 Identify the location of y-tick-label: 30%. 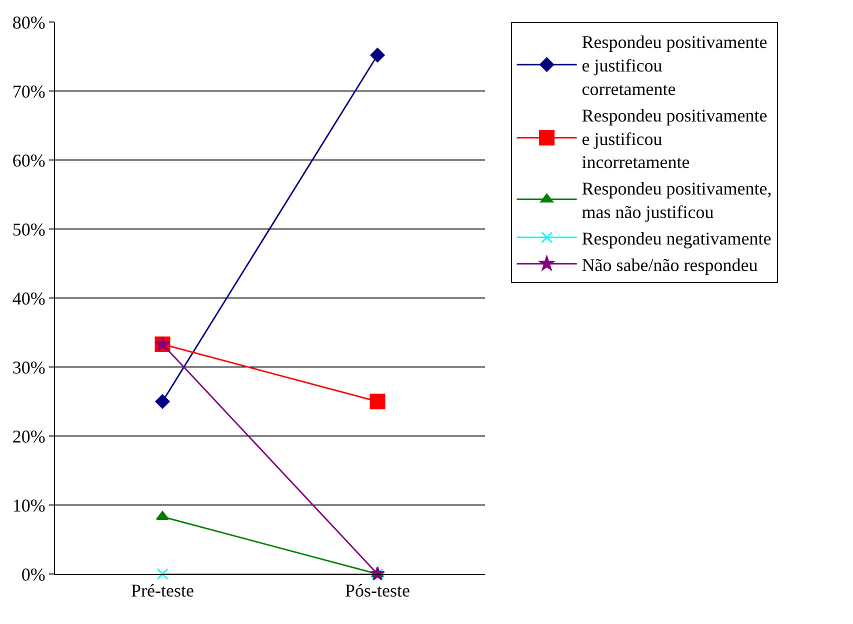
(29, 367).